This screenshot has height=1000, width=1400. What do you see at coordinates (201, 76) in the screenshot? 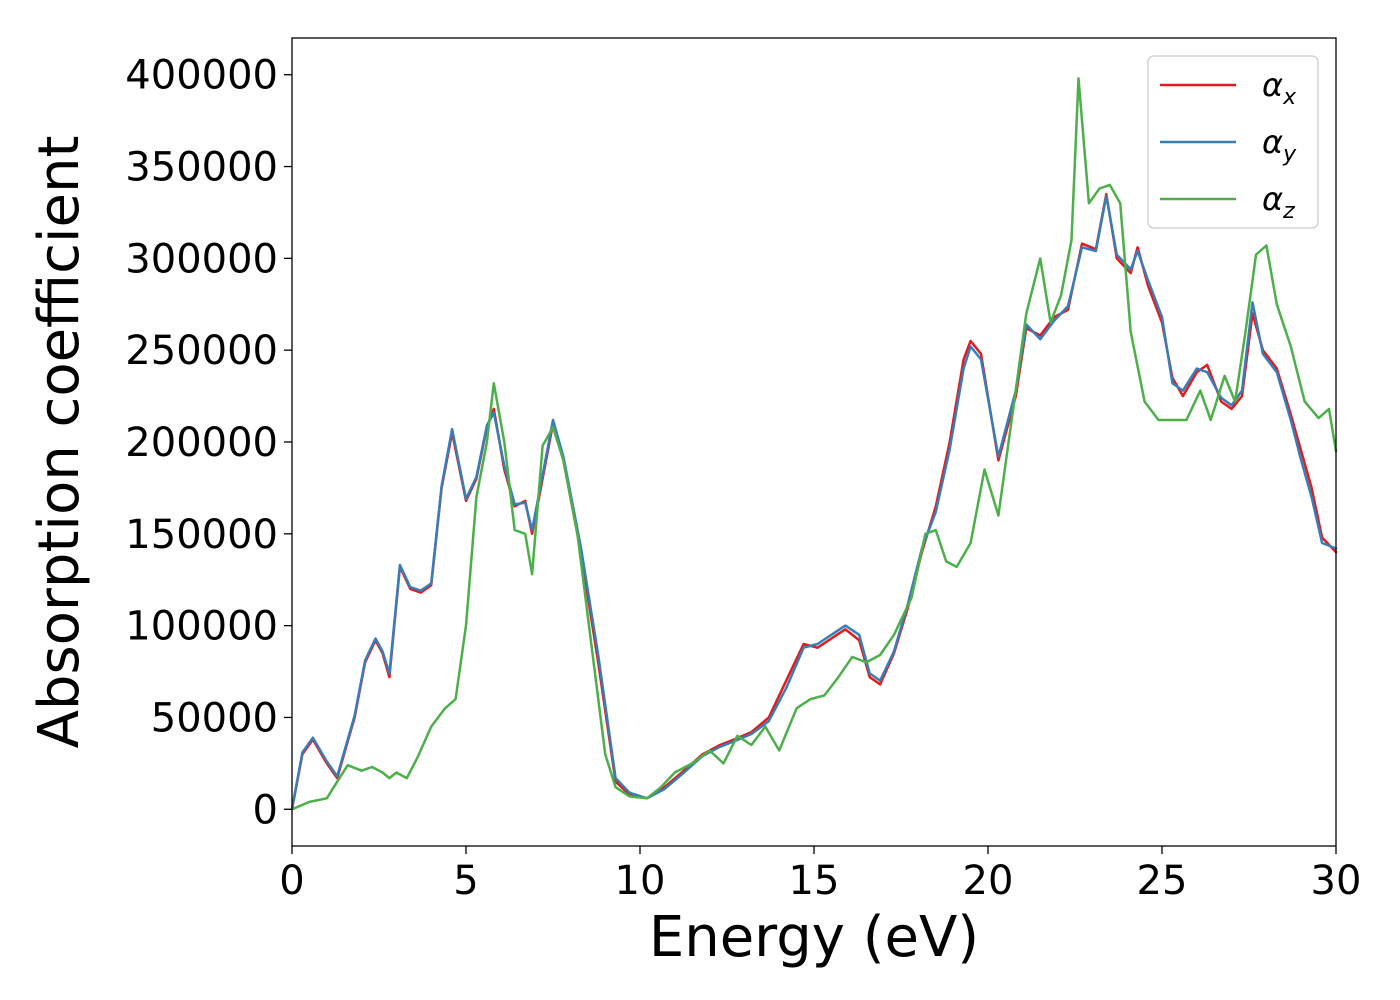
I see `y-tick-label: 400000` at bounding box center [201, 76].